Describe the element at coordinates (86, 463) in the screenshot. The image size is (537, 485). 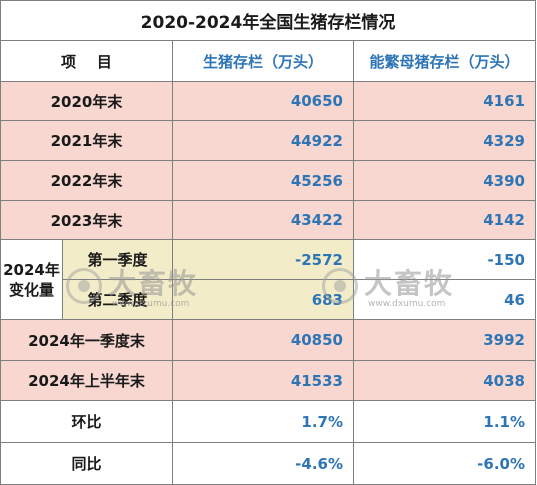
I see `ratio-label: 同比` at that location.